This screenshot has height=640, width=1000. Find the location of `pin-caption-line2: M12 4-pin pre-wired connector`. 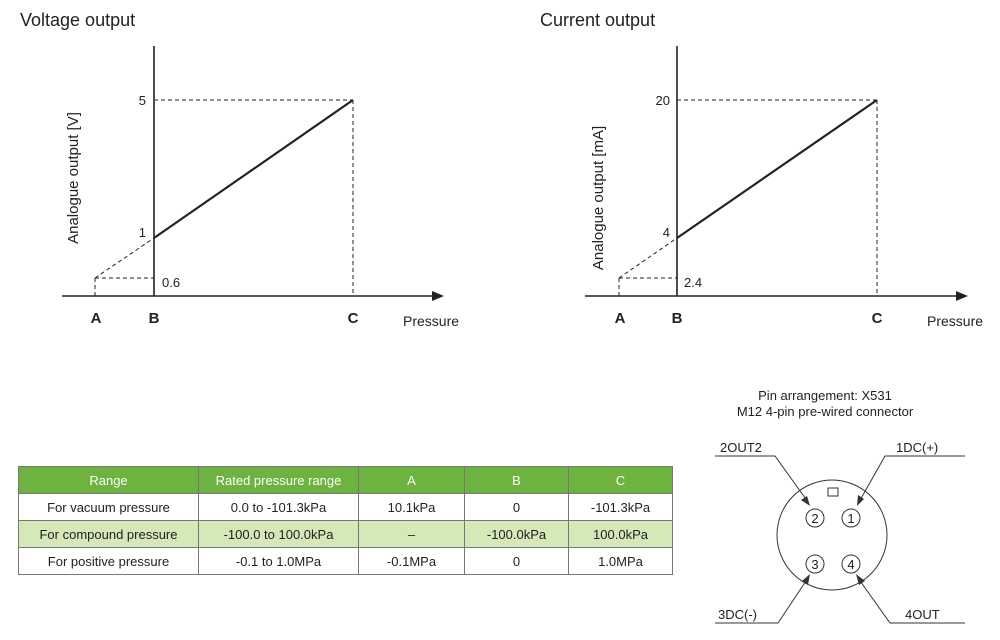

pin-caption-line2: M12 4-pin pre-wired connector is located at coordinates (825, 411).